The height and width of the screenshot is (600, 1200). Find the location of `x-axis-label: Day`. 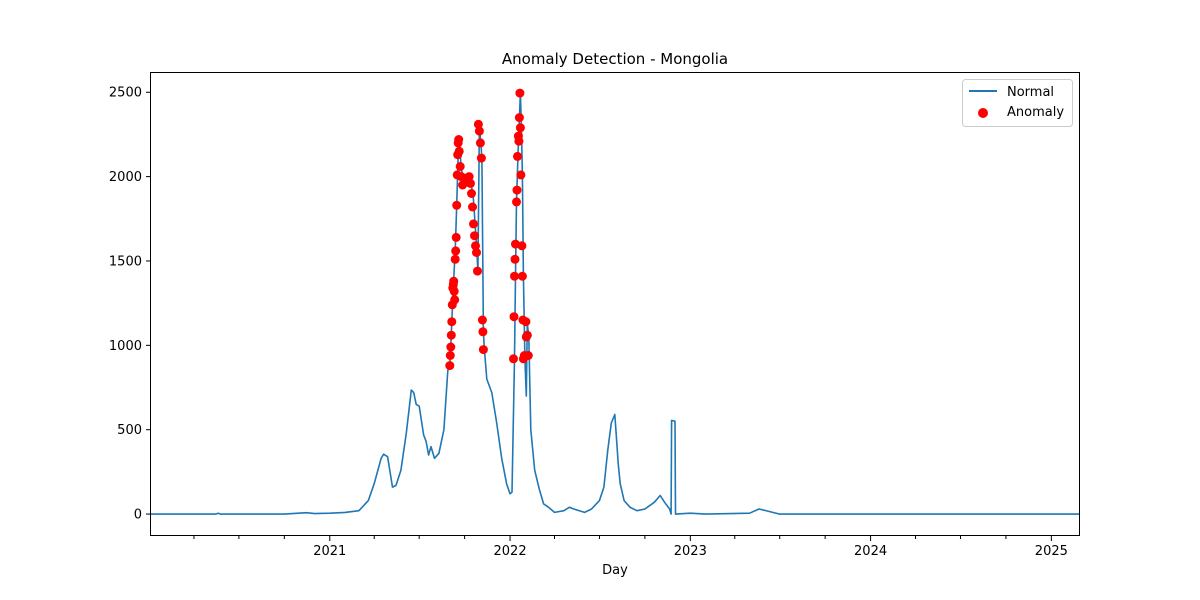

x-axis-label: Day is located at coordinates (615, 570).